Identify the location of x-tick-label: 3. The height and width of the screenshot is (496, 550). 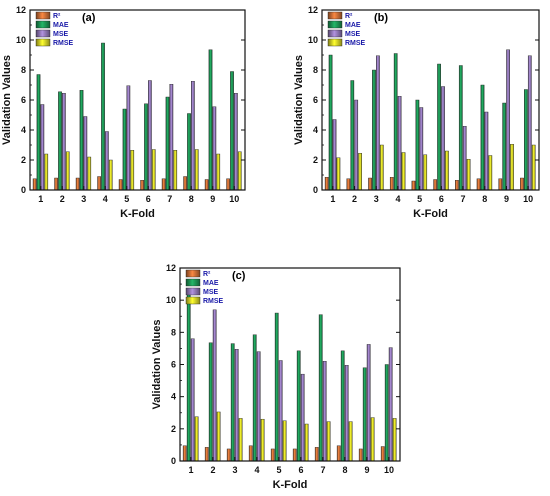
(234, 470).